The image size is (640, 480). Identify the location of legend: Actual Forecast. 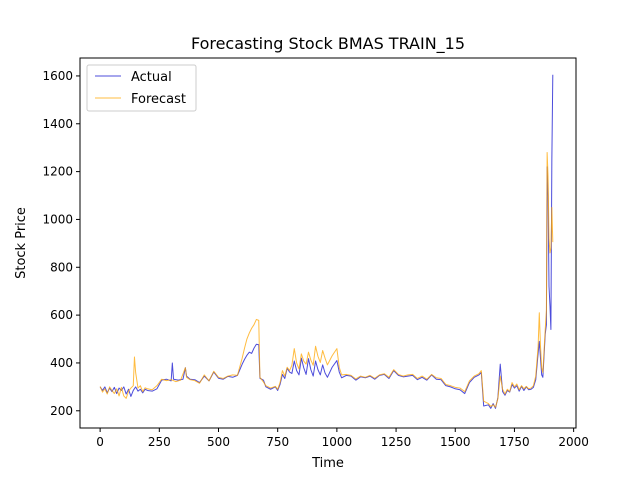
(141, 88).